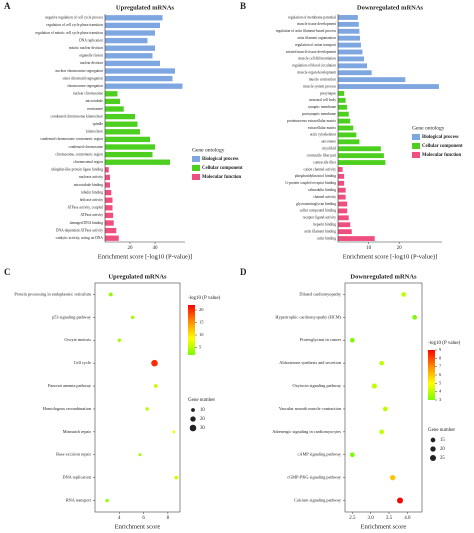  I want to click on y-tick-label: Base excision repair, so click(73, 454).